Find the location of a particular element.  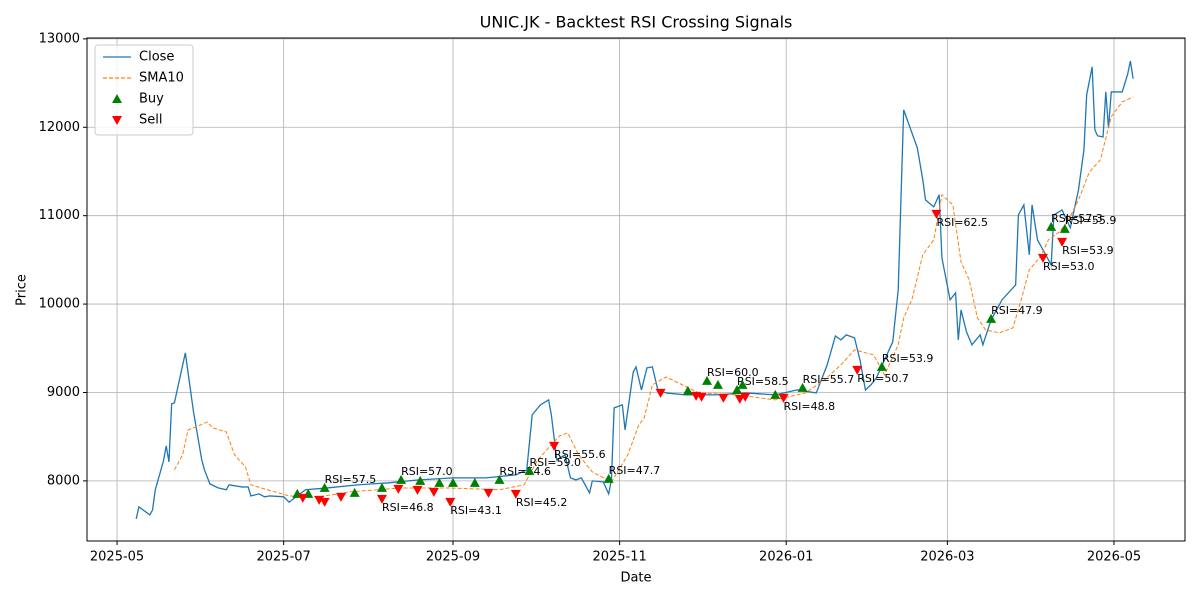

y-axis-label: Price is located at coordinates (22, 290).